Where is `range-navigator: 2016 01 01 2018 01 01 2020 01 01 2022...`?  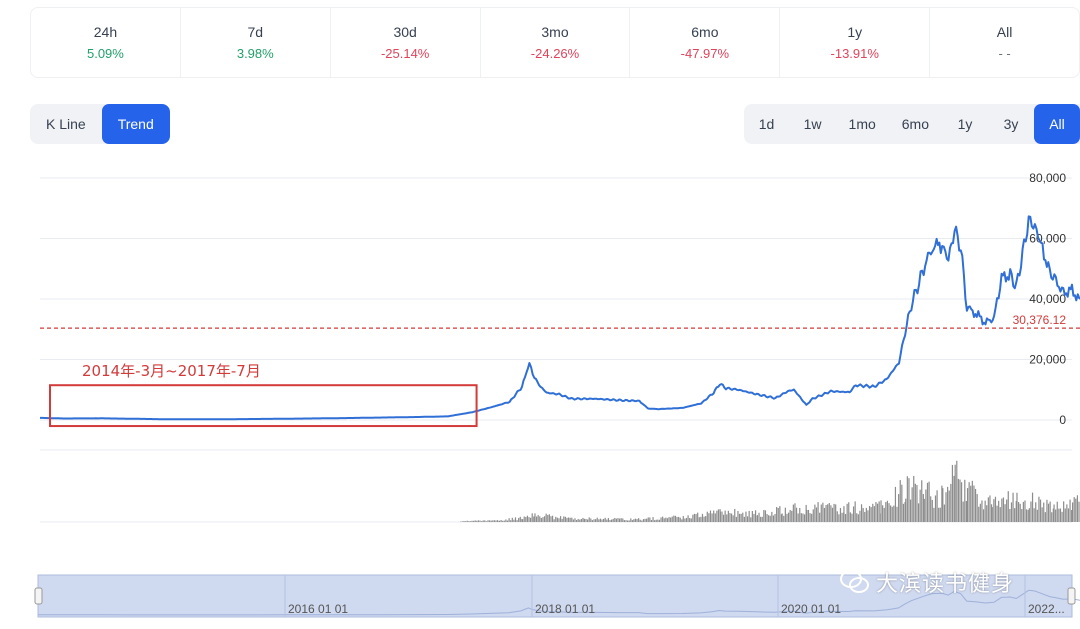 range-navigator: 2016 01 01 2018 01 01 2020 01 01 2022... is located at coordinates (540, 596).